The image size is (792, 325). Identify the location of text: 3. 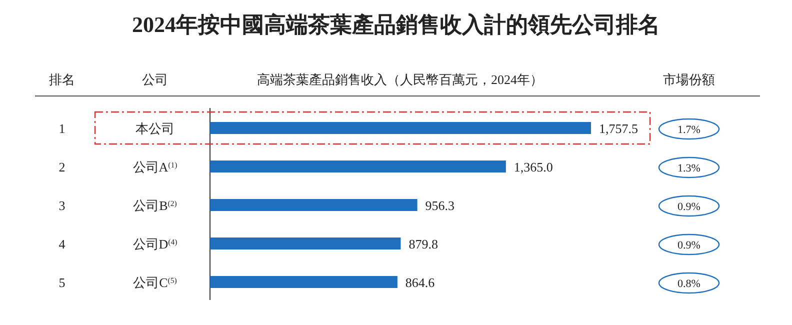
(62, 205).